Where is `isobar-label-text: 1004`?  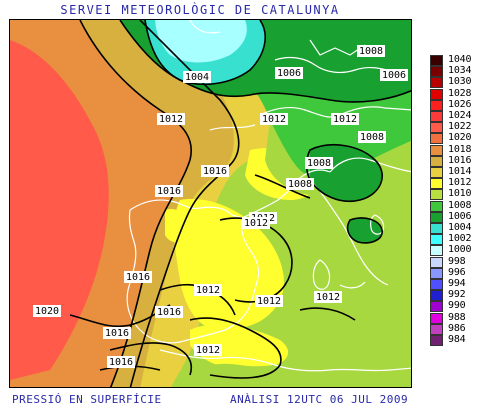
isobar-label-text: 1004 is located at coordinates (197, 77).